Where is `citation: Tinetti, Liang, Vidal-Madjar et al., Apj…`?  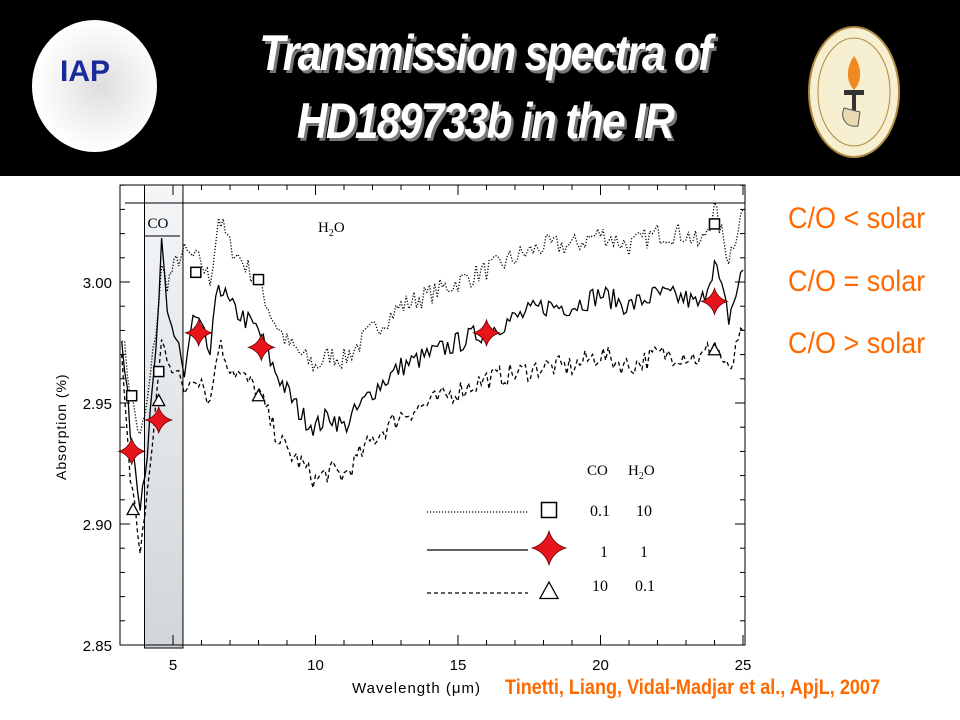
citation: Tinetti, Liang, Vidal-Madjar et al., Apj… is located at coordinates (693, 687).